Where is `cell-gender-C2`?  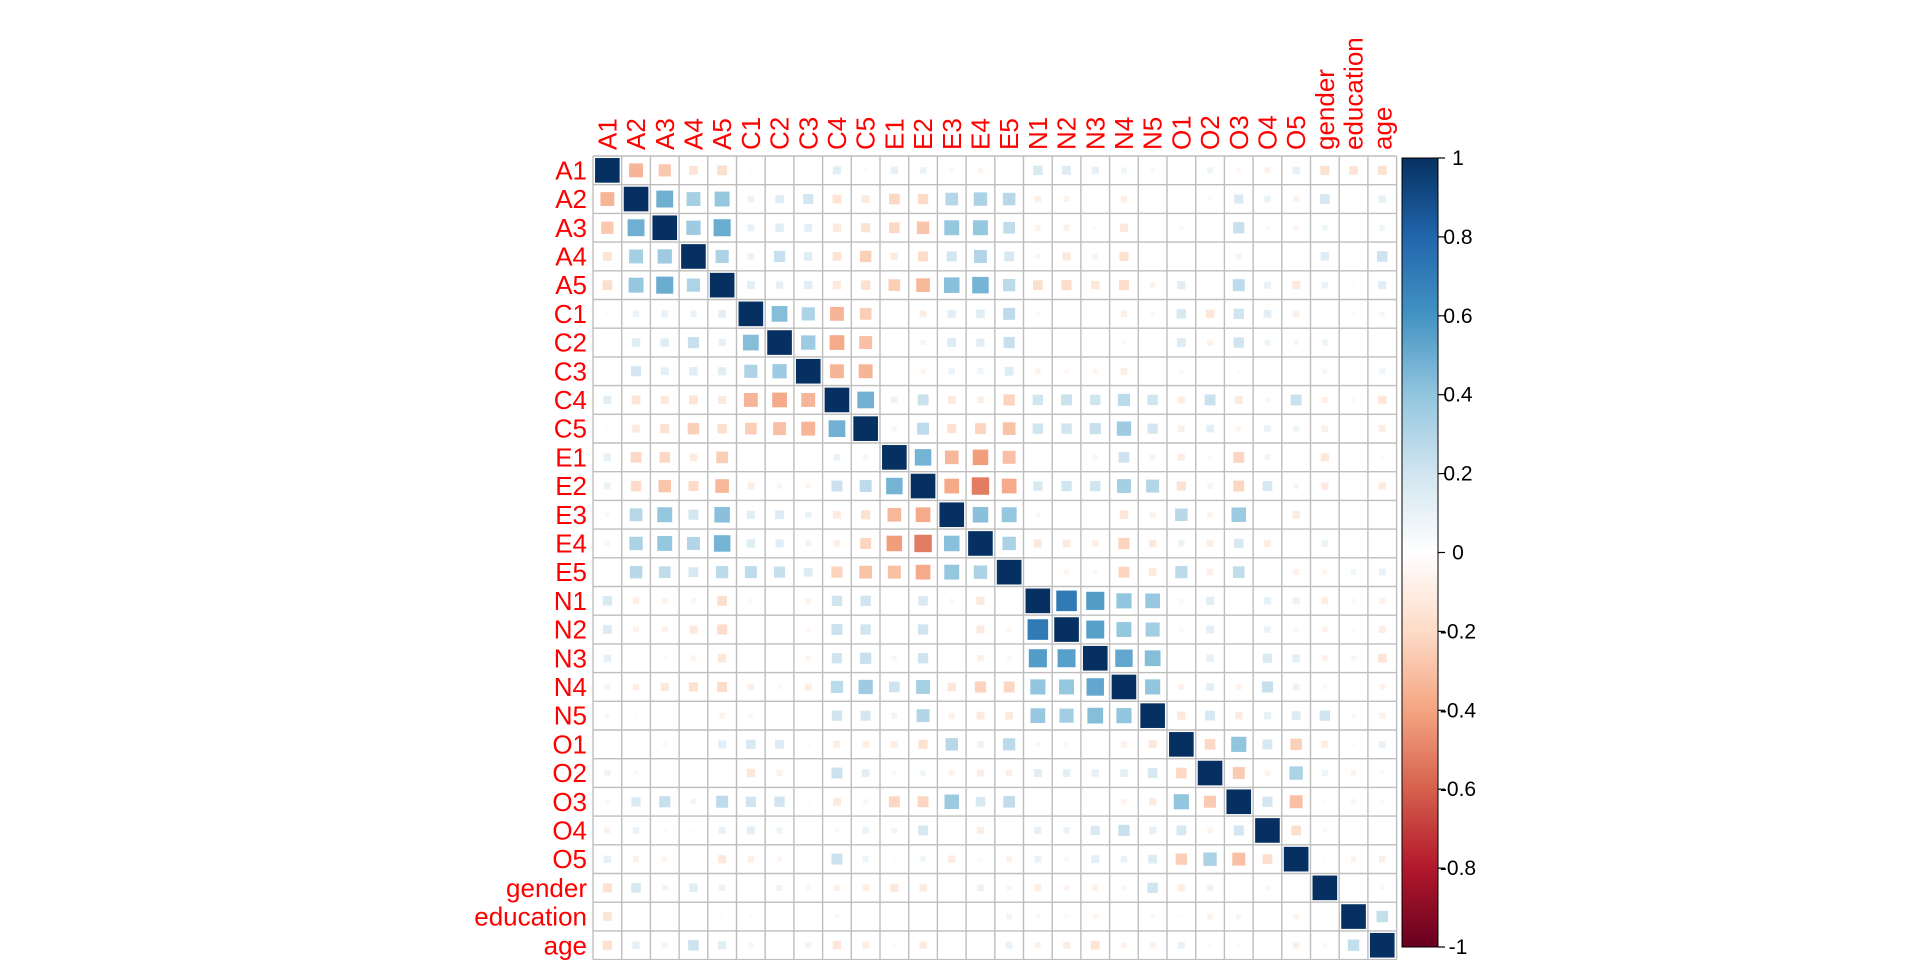
cell-gender-C2 is located at coordinates (779, 888).